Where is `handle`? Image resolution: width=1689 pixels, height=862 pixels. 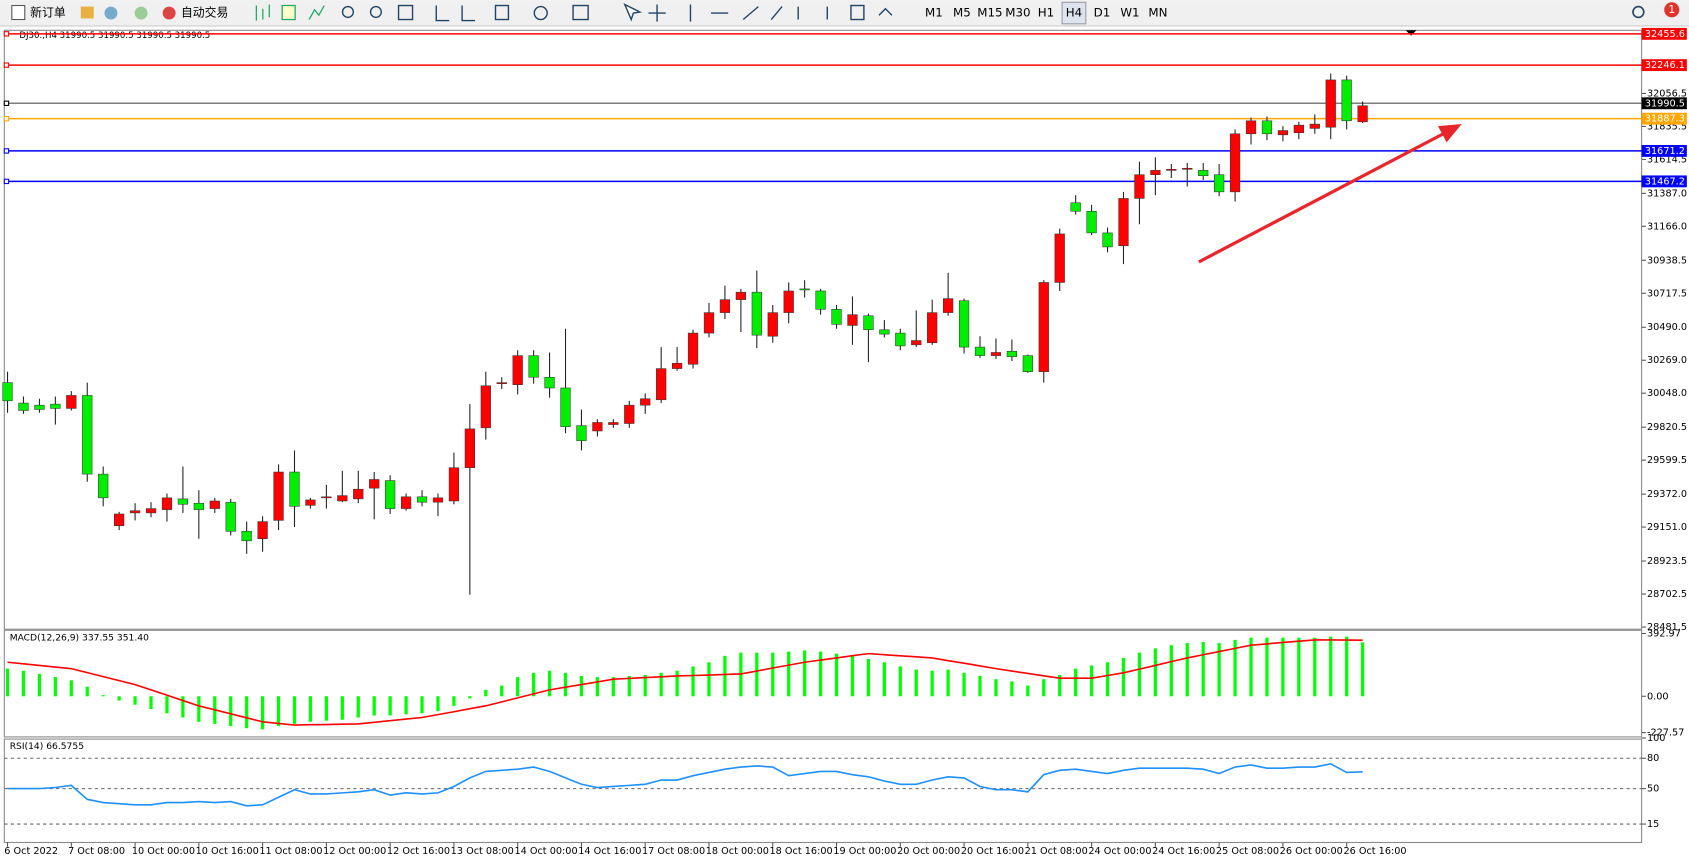 handle is located at coordinates (6, 34).